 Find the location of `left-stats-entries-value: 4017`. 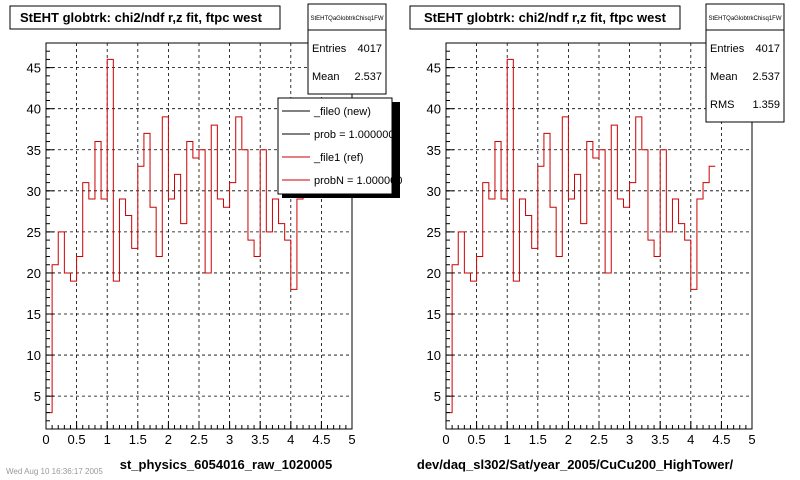

left-stats-entries-value: 4017 is located at coordinates (370, 49).